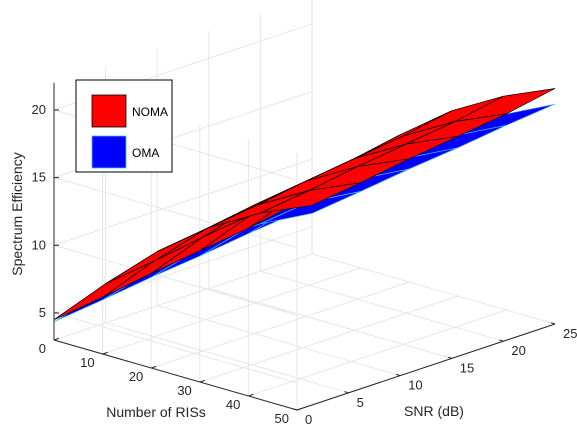  What do you see at coordinates (17, 213) in the screenshot?
I see `z-axis-label: Spectrum Efficiency` at bounding box center [17, 213].